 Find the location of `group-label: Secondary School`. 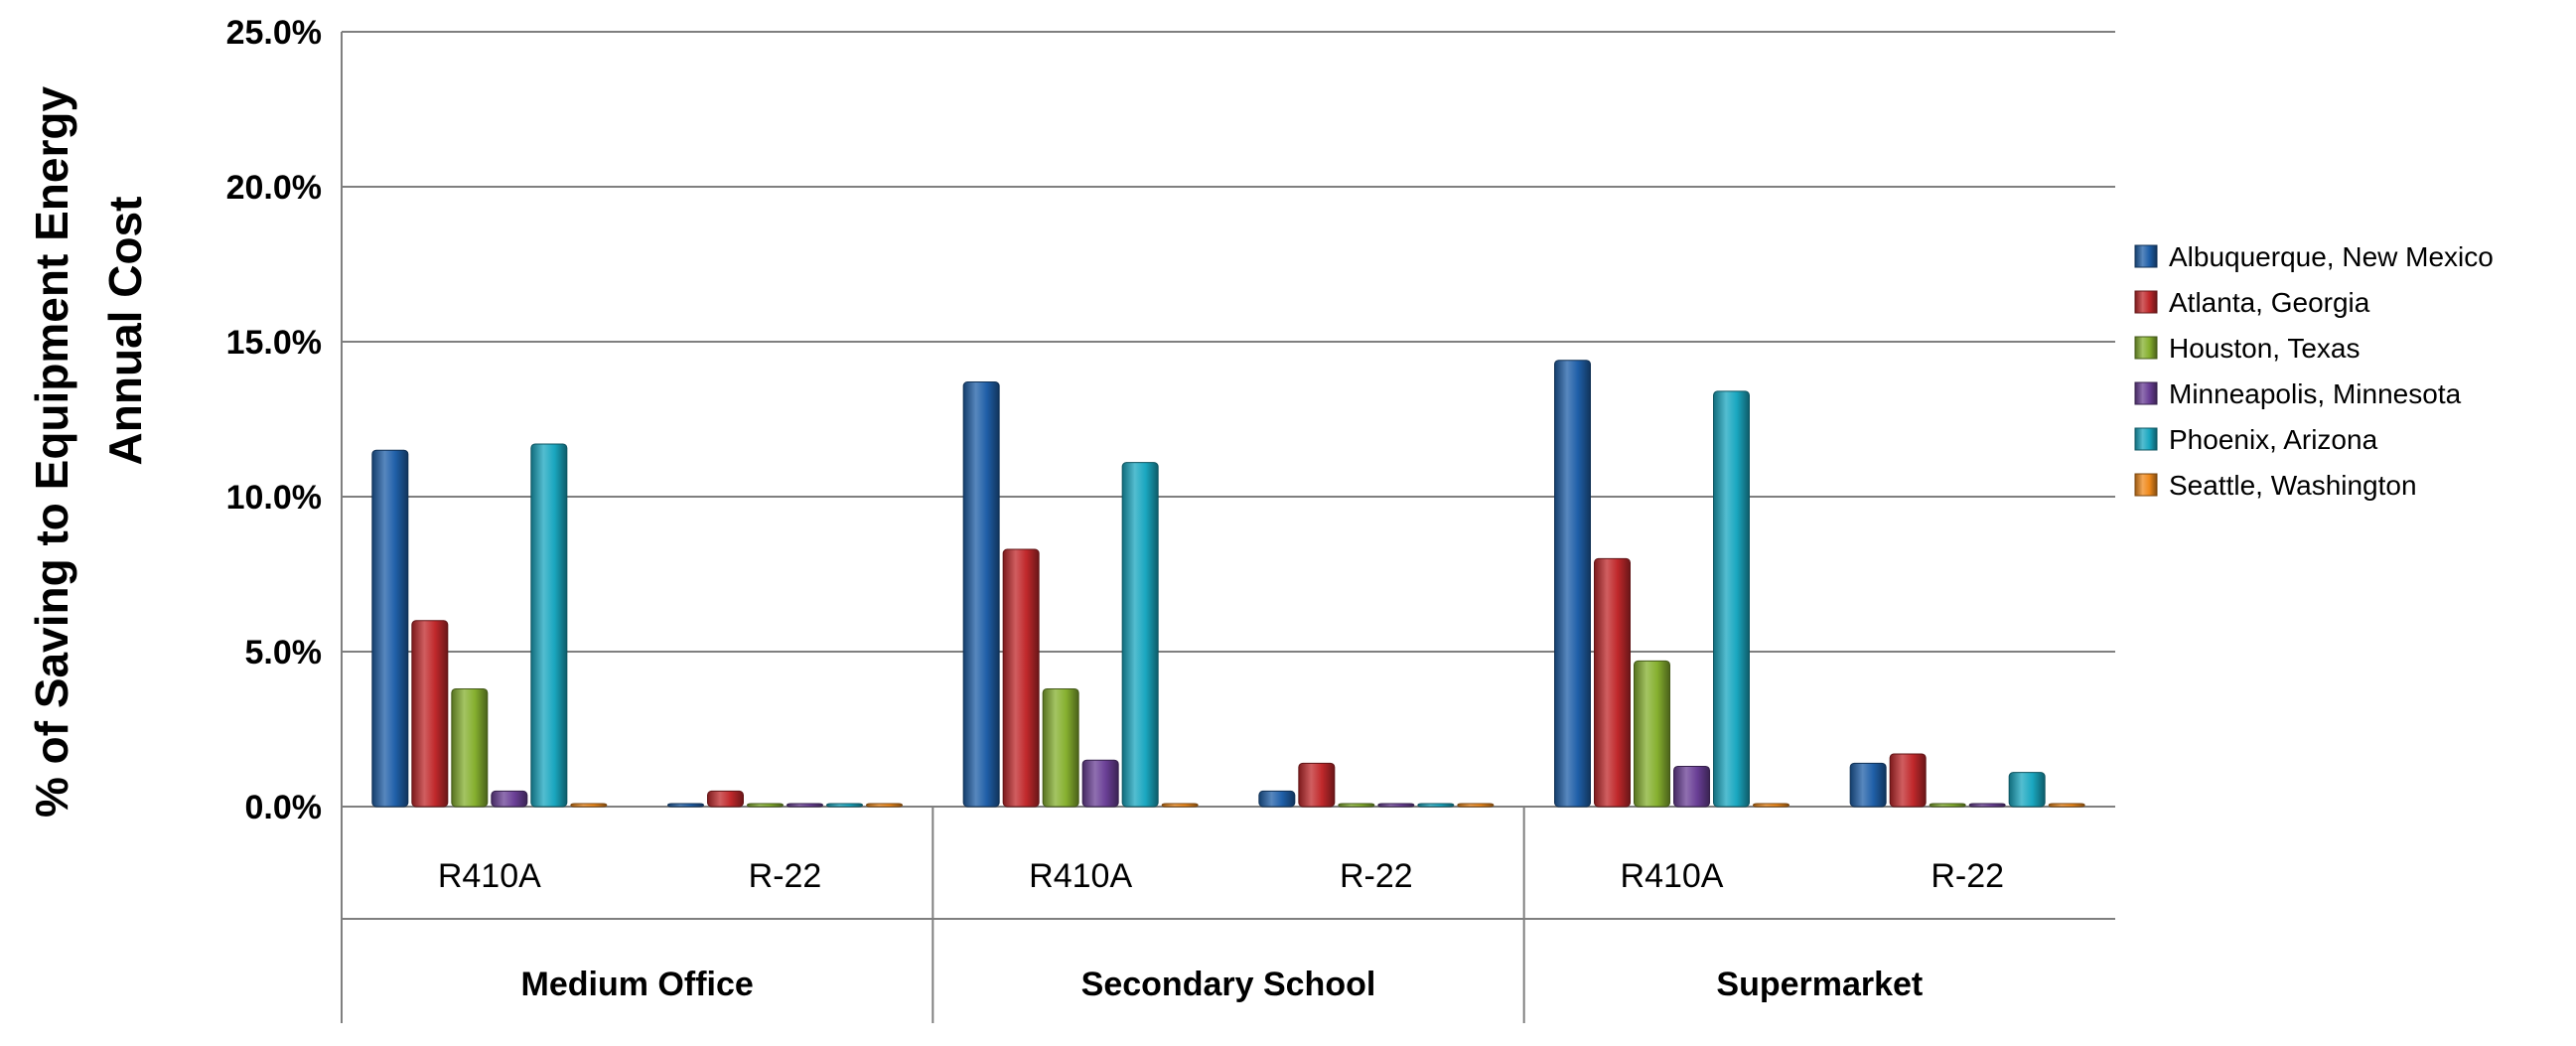

group-label: Secondary School is located at coordinates (1229, 984).